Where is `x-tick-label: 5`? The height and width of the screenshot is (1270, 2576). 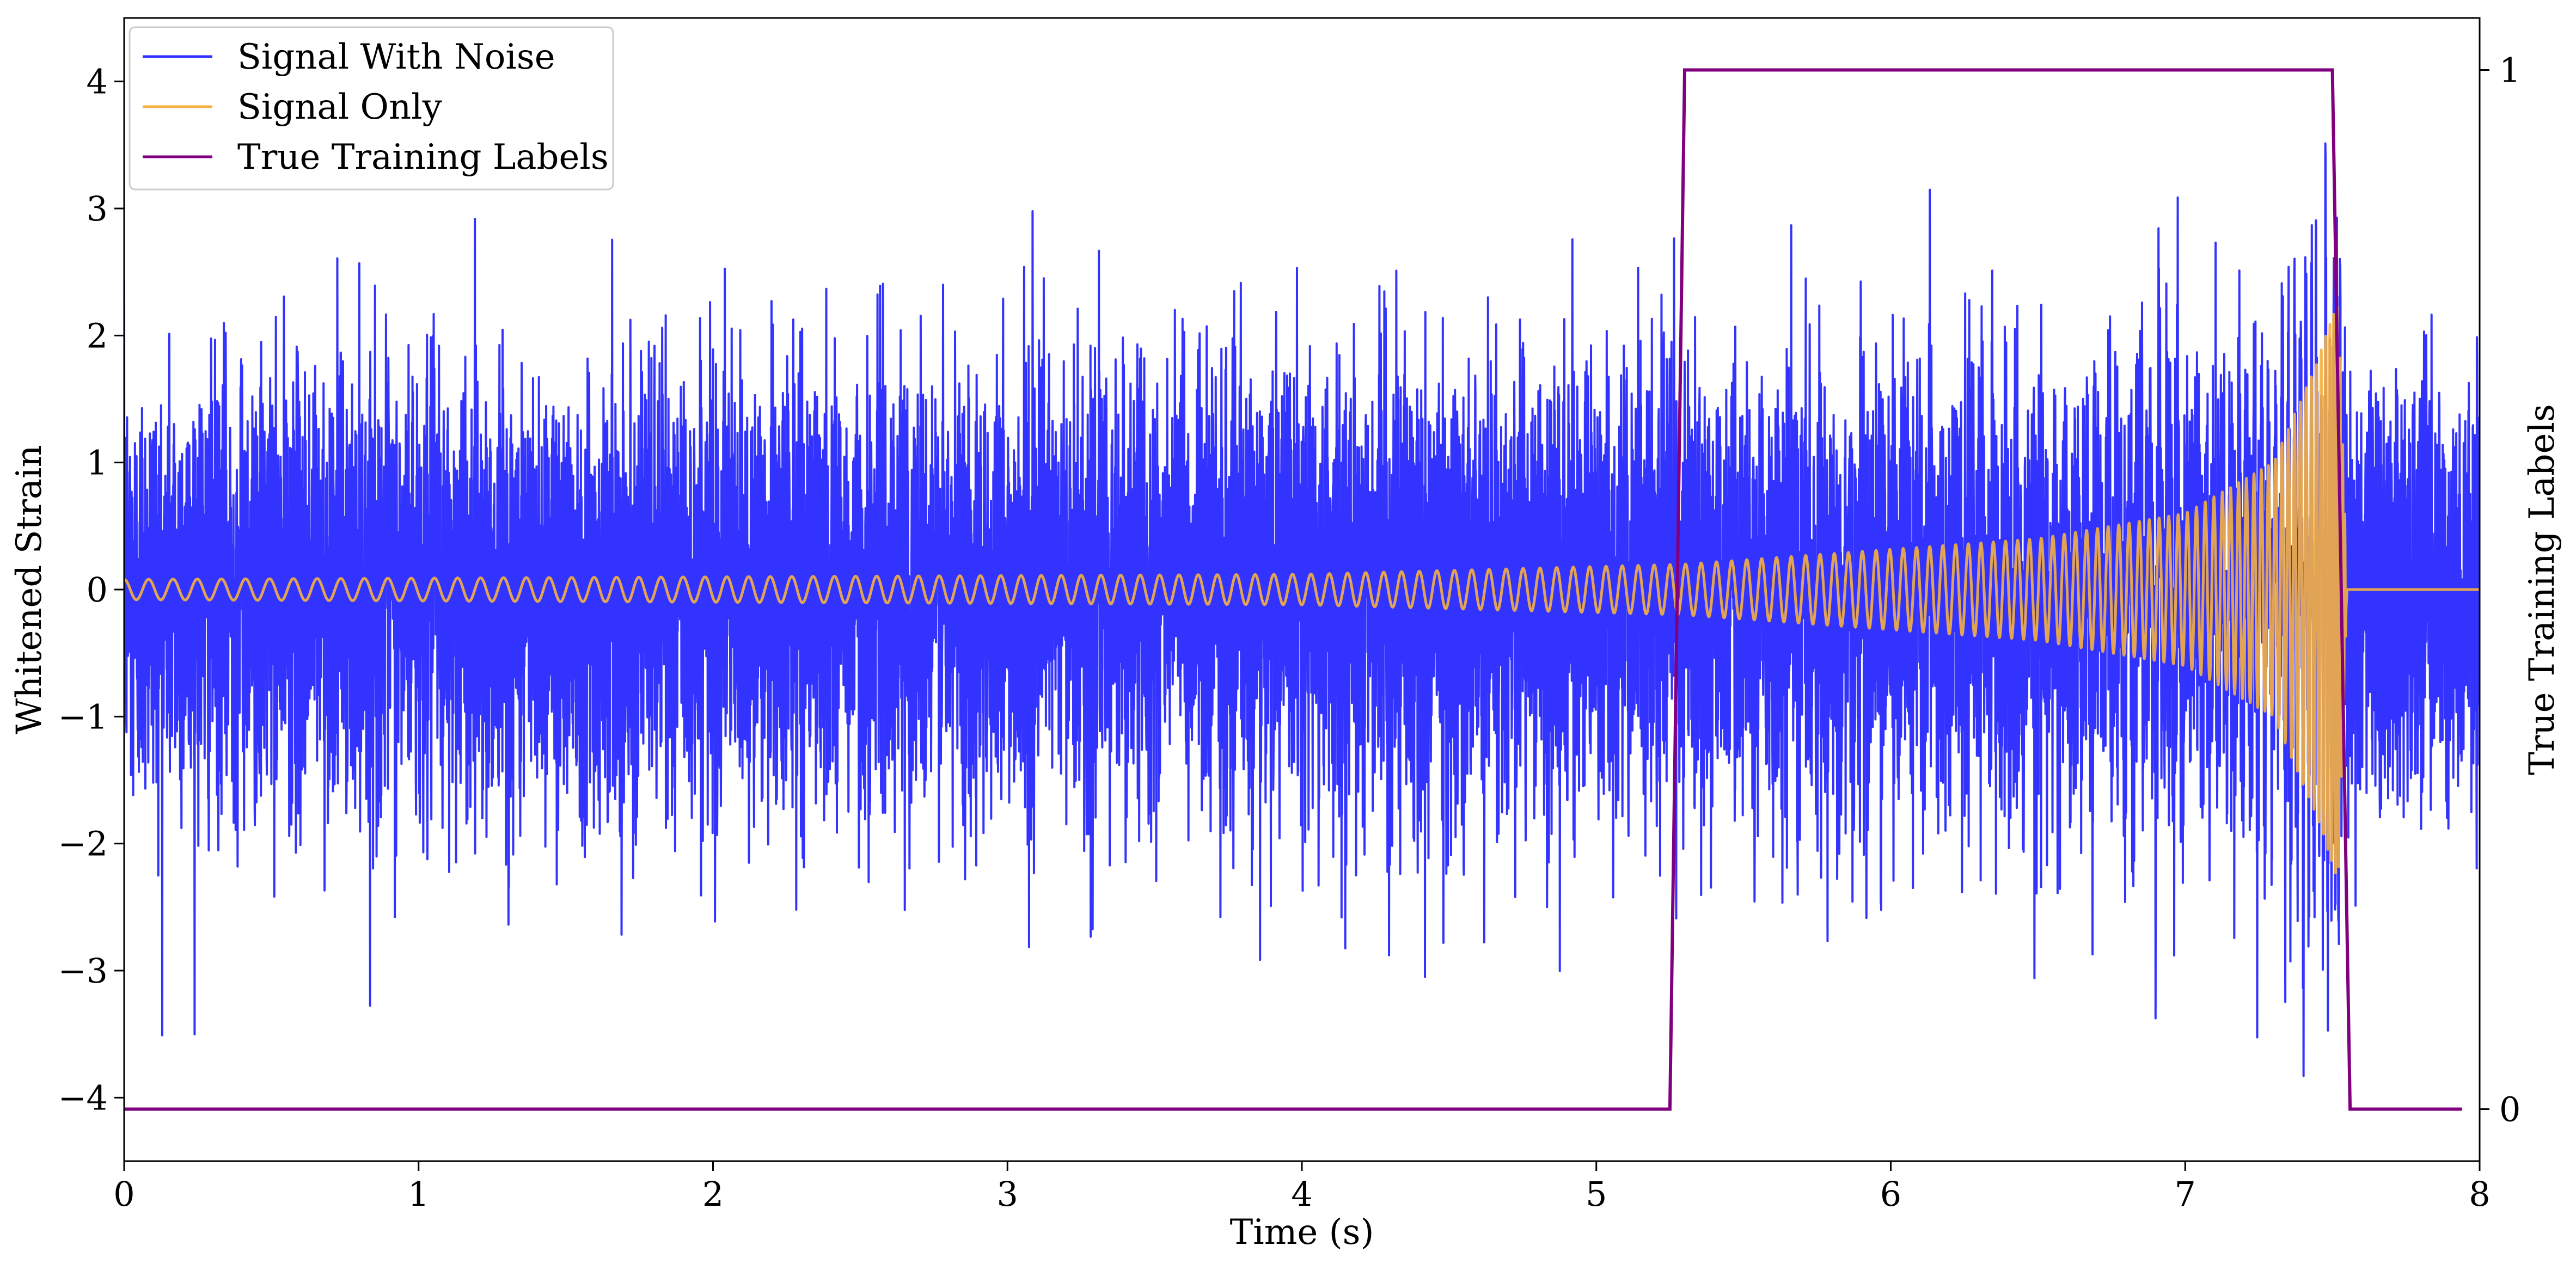
x-tick-label: 5 is located at coordinates (1596, 1194).